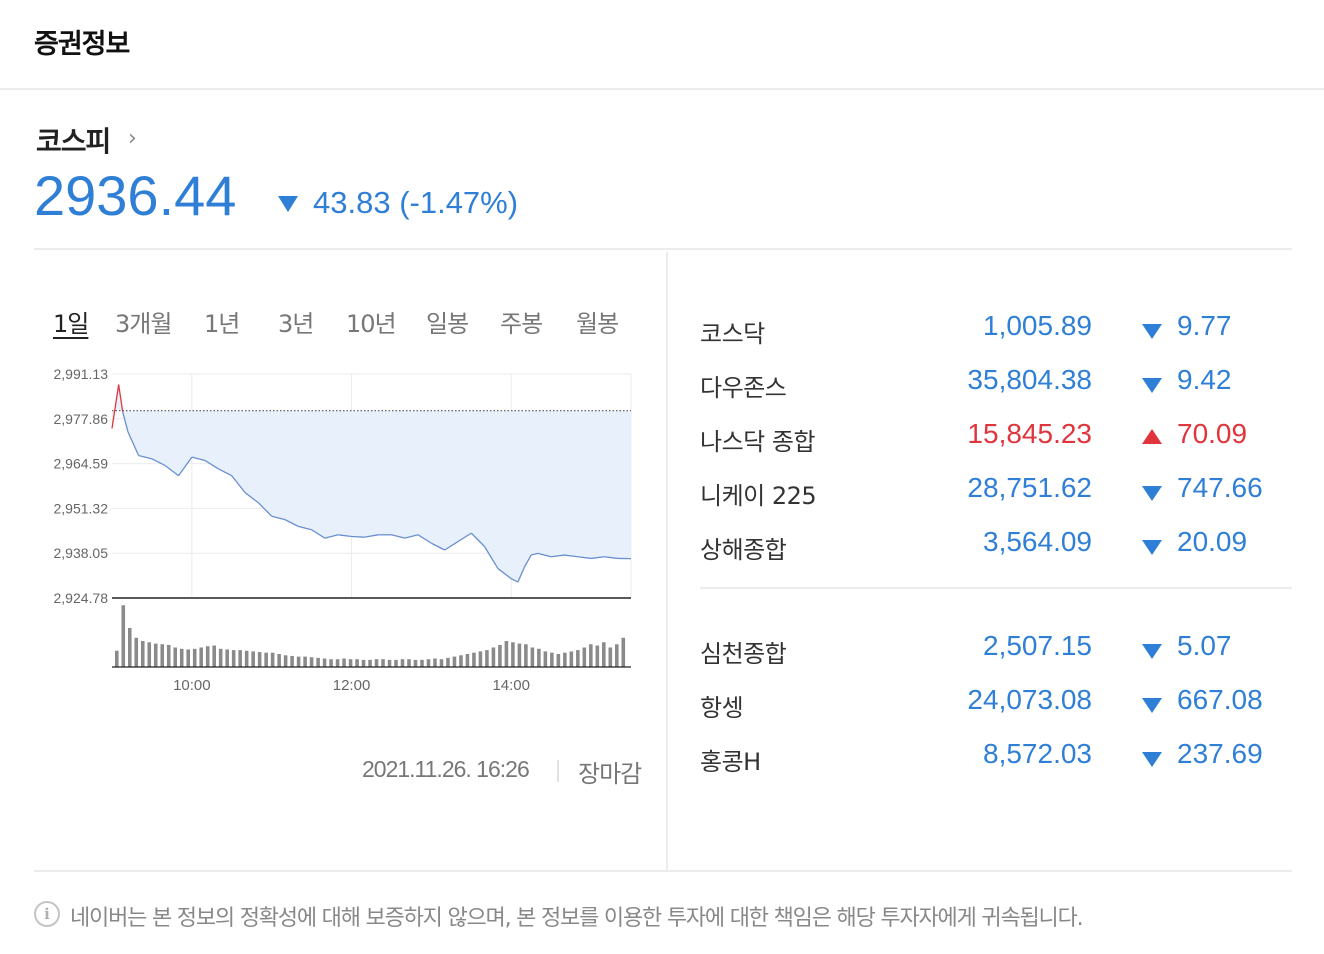 This screenshot has width=1324, height=954. What do you see at coordinates (1029, 487) in the screenshot?
I see `market-value: 28,751.62` at bounding box center [1029, 487].